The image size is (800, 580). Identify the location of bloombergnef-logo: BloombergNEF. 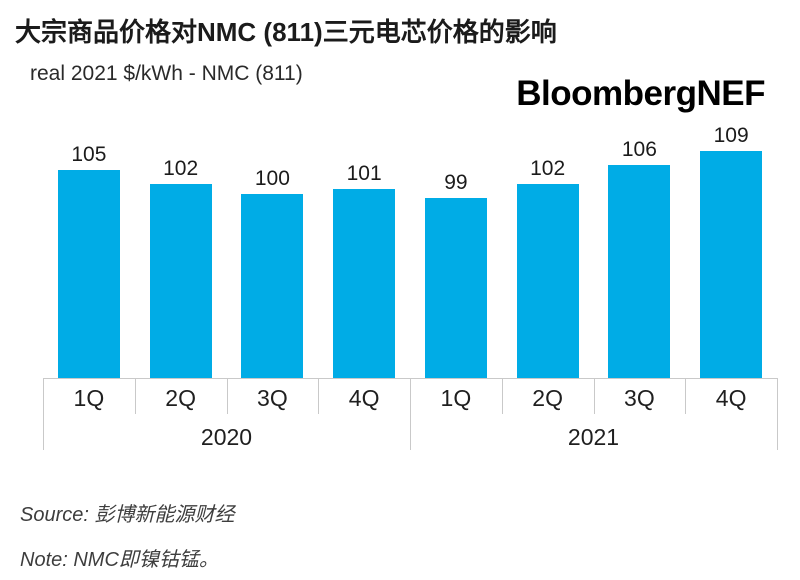
(640, 93).